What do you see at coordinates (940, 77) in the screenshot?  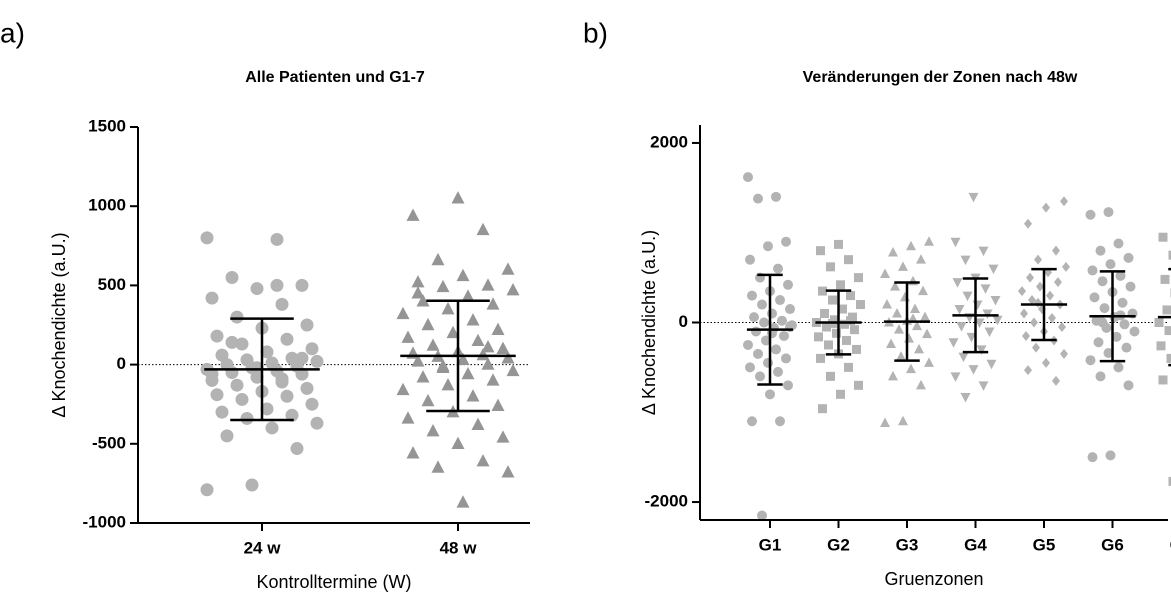 I see `chart-title: Veränderungen der Zonen nach 48w` at bounding box center [940, 77].